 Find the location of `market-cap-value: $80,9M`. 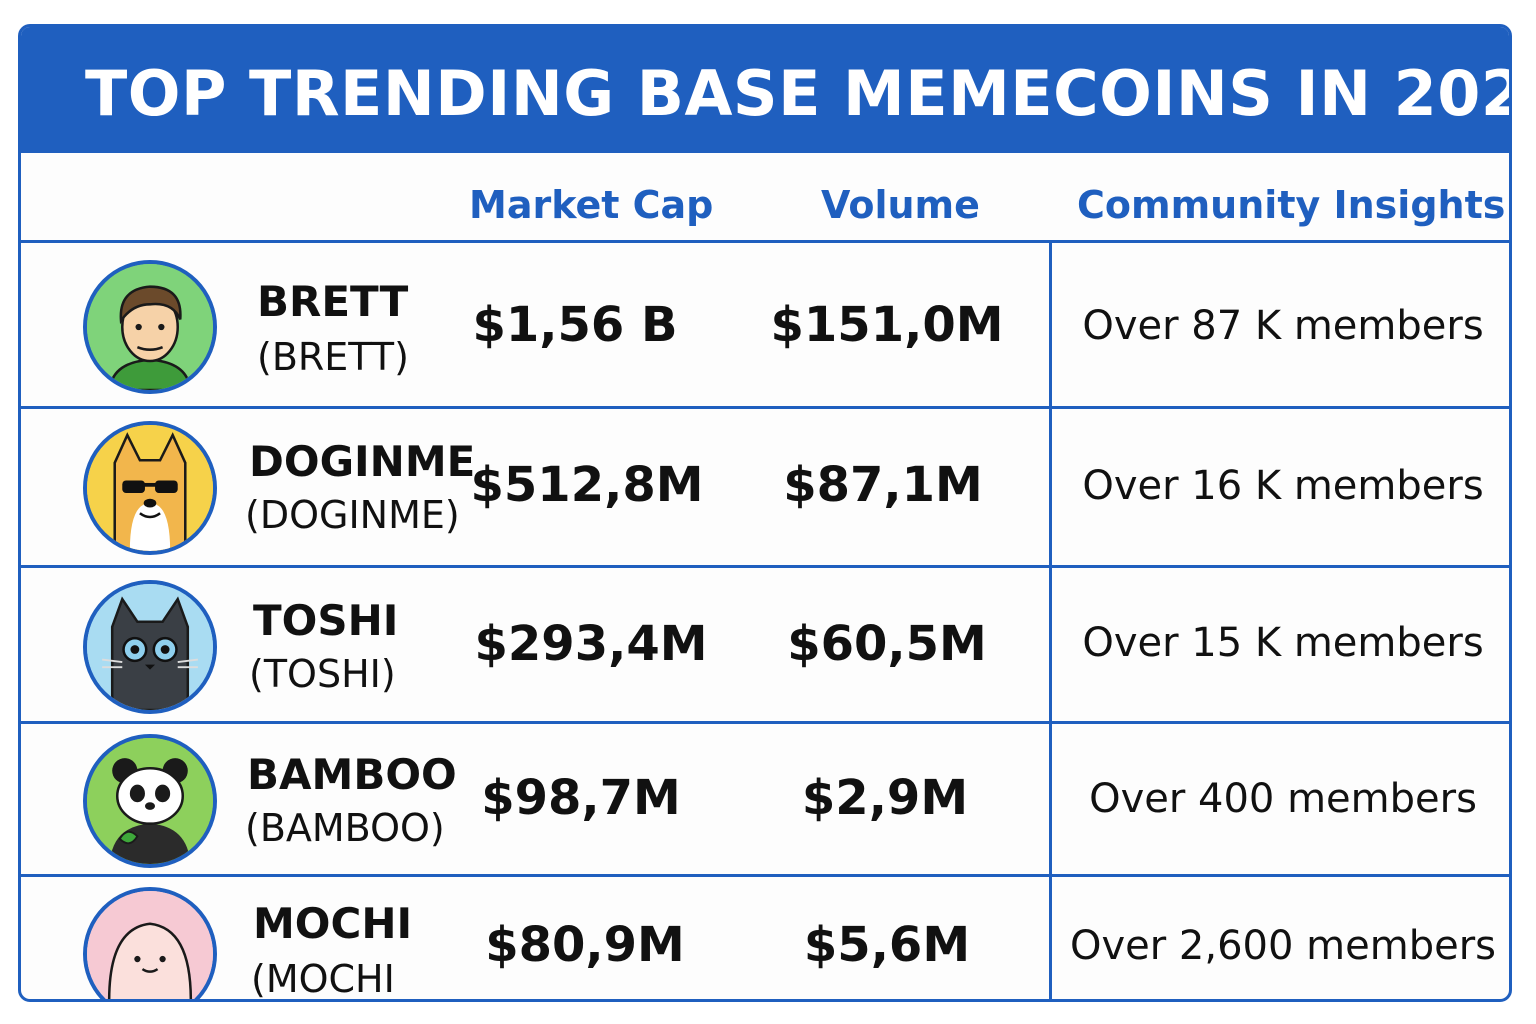

market-cap-value: $80,9M is located at coordinates (585, 945).